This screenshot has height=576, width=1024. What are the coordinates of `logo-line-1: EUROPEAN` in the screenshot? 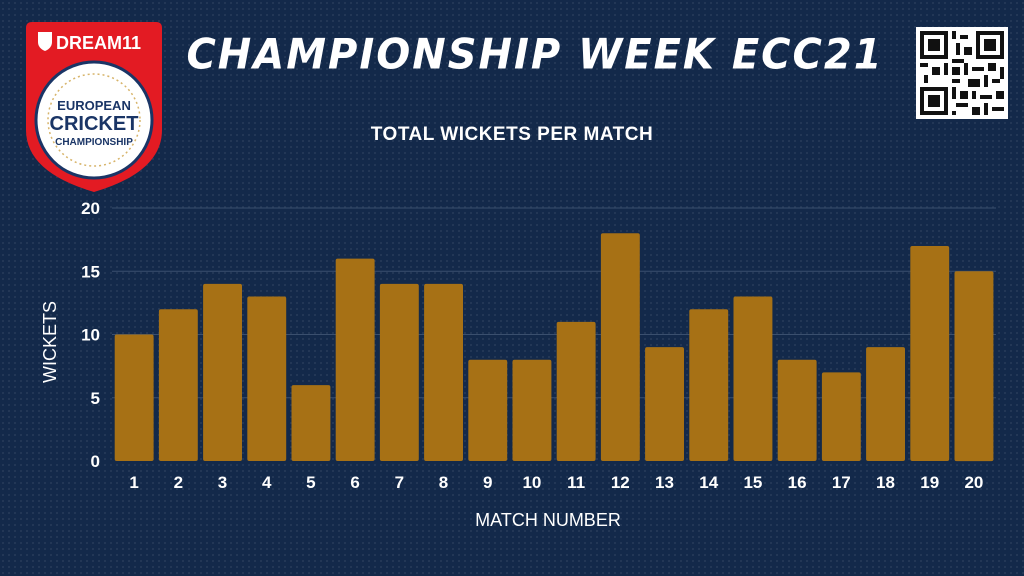 It's located at (94, 105).